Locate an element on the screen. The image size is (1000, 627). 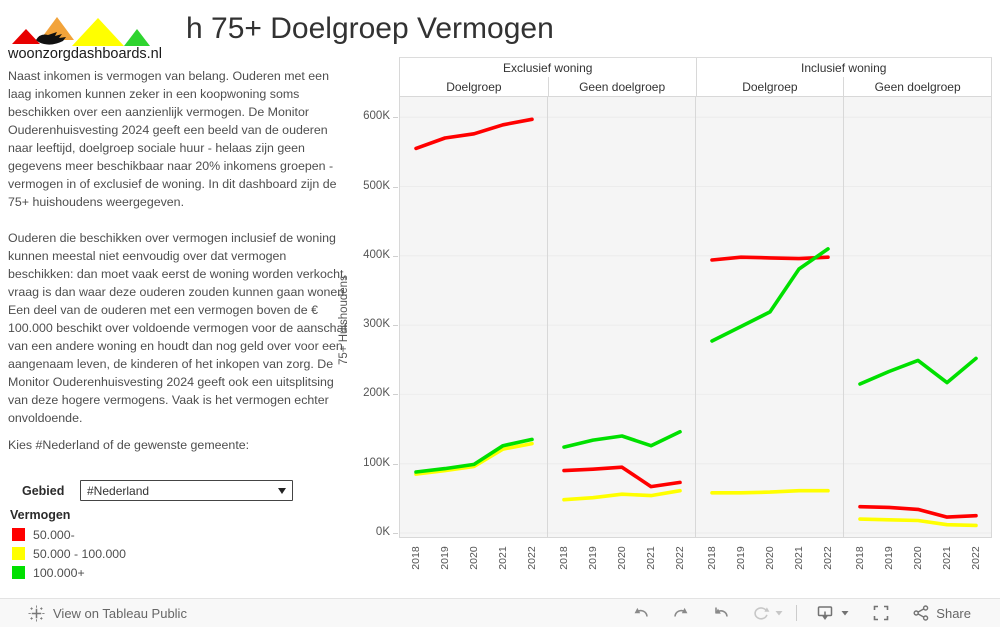
device-download-icon is located at coordinates (825, 613).